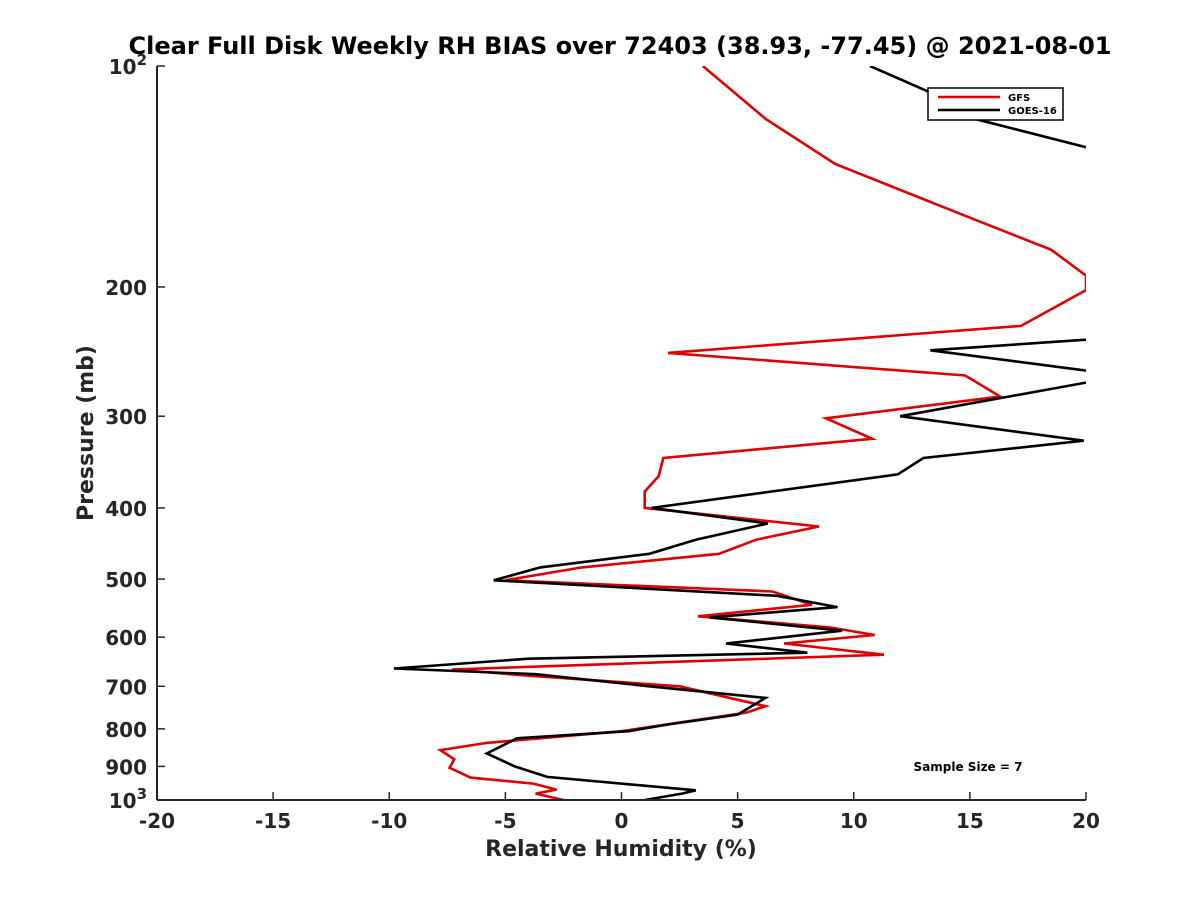 Image resolution: width=1200 pixels, height=900 pixels. I want to click on x-tick-label: -20, so click(157, 821).